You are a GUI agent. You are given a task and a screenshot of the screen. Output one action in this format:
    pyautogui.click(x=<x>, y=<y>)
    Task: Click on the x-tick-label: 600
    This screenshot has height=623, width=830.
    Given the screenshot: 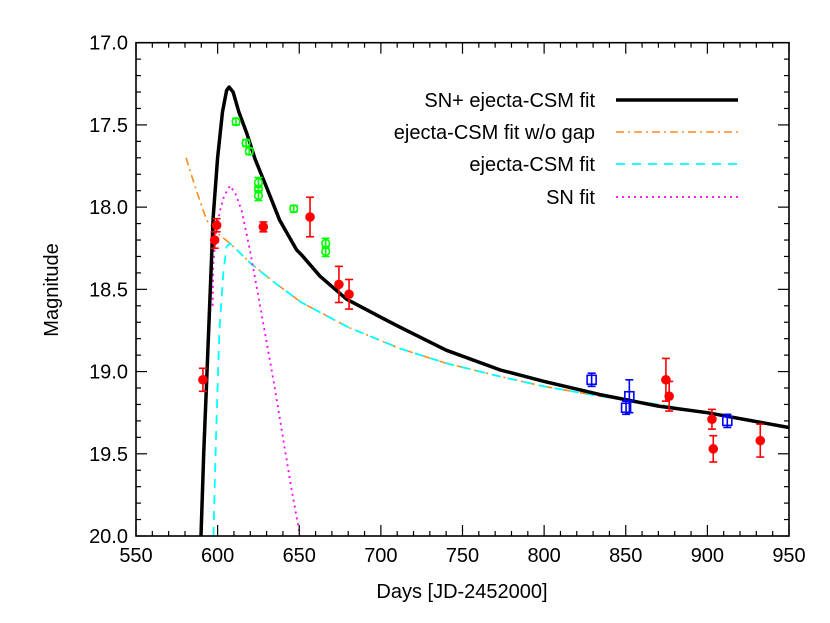 What is the action you would take?
    pyautogui.click(x=217, y=556)
    